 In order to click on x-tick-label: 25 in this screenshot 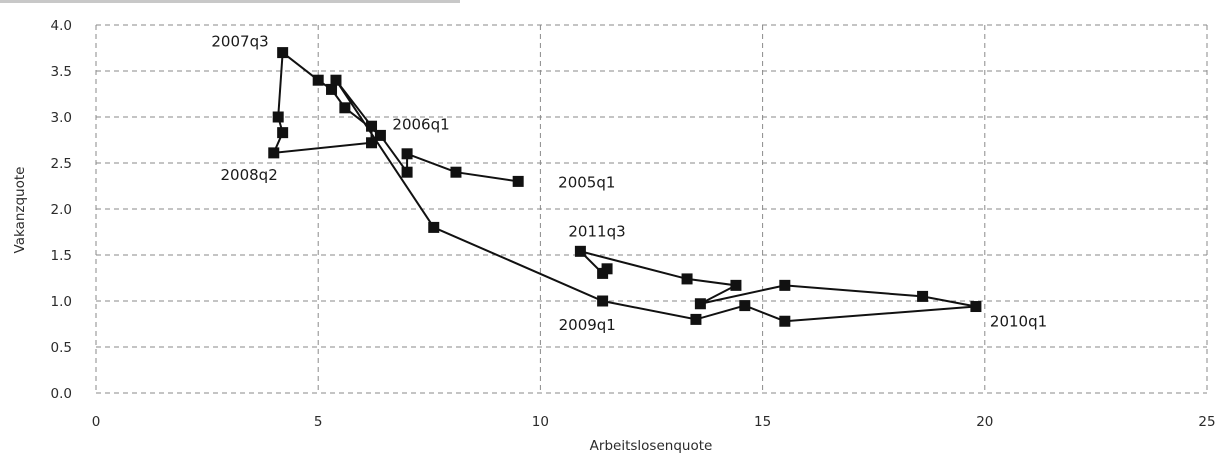, I will do `click(1206, 422)`.